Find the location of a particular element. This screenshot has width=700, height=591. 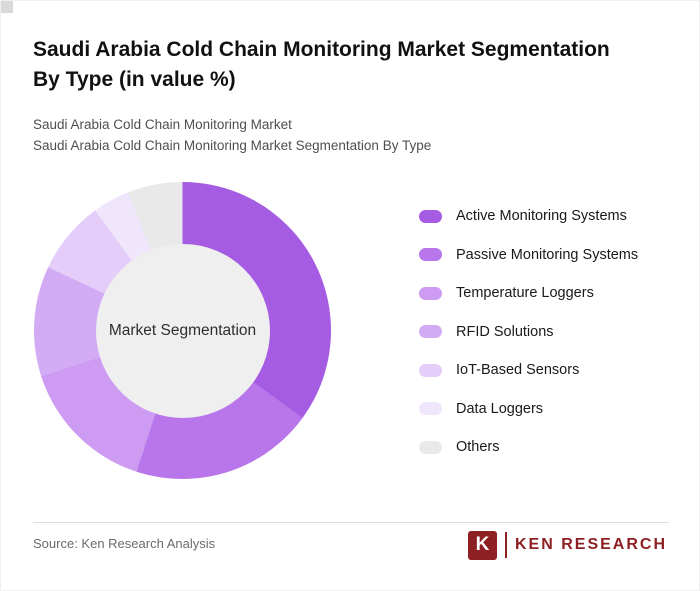

legend-item-iot-sensors: IoT-Based Sensors is located at coordinates (554, 370).